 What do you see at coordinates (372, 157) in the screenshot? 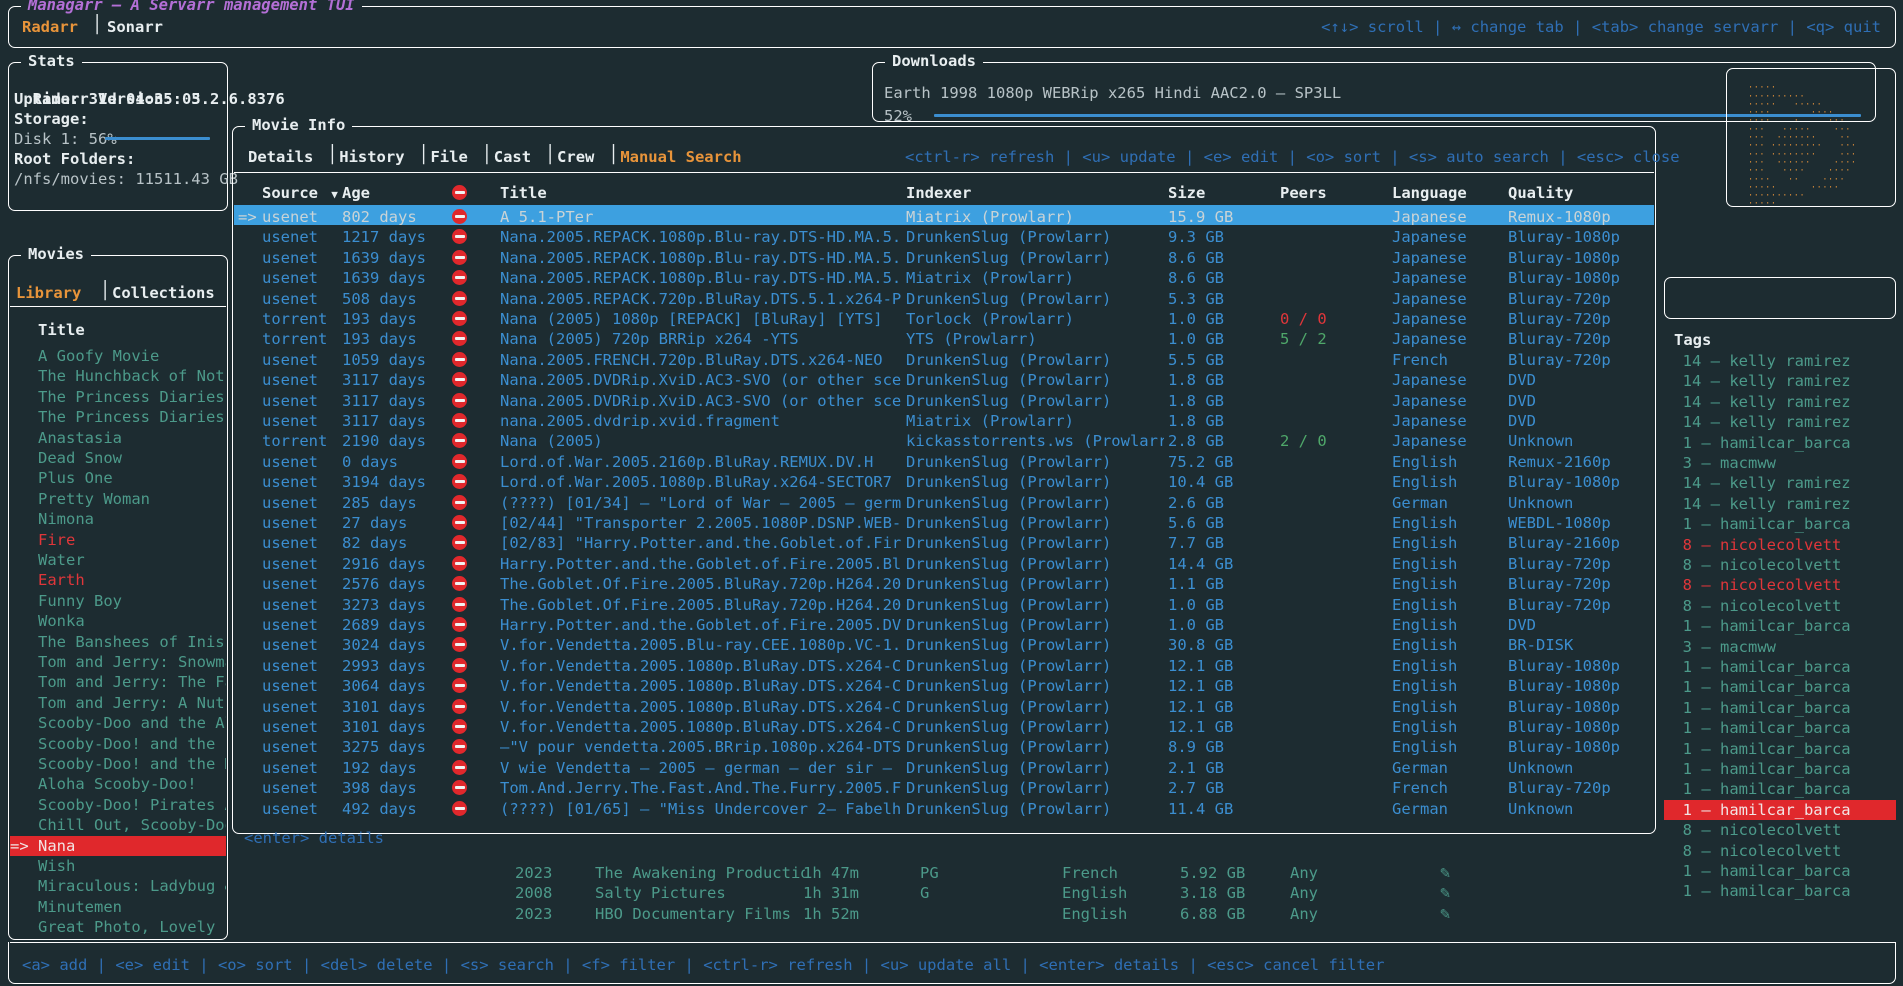
I see `movie-info-tab-history: History` at bounding box center [372, 157].